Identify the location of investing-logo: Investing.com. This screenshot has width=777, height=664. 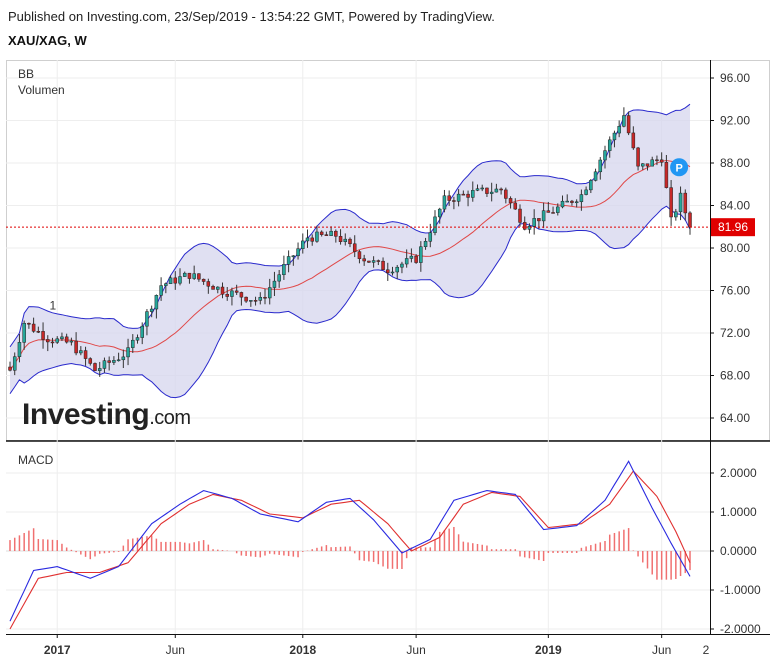
(106, 414).